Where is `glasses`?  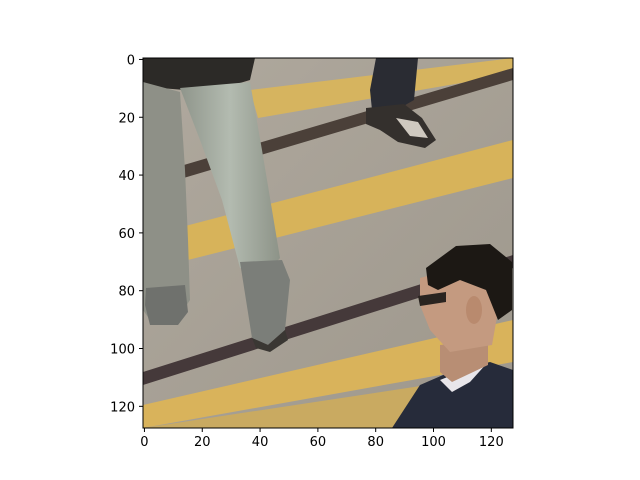
glasses is located at coordinates (432, 299).